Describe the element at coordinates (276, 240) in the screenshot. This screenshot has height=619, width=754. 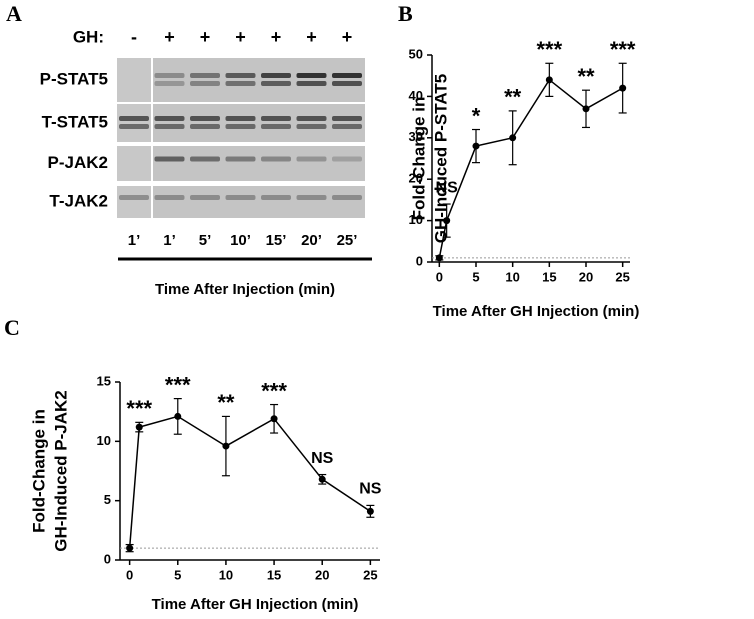
I see `lane-label: 15’` at that location.